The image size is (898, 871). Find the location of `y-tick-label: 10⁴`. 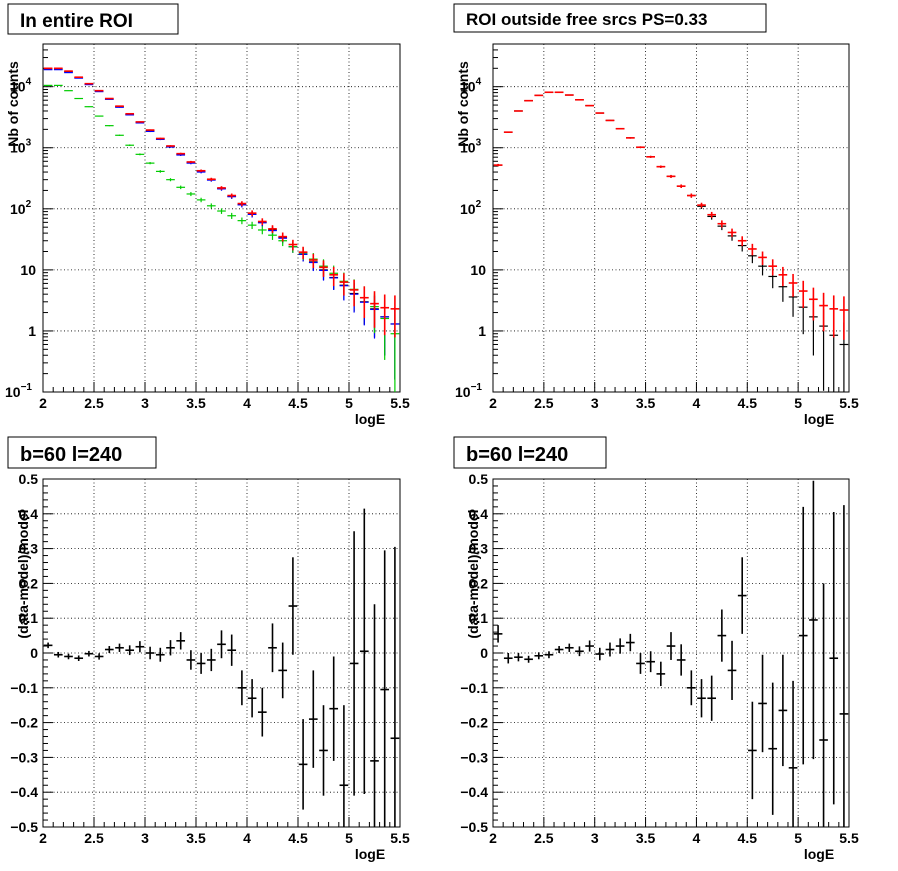

y-tick-label: 10⁴ is located at coordinates (471, 86).